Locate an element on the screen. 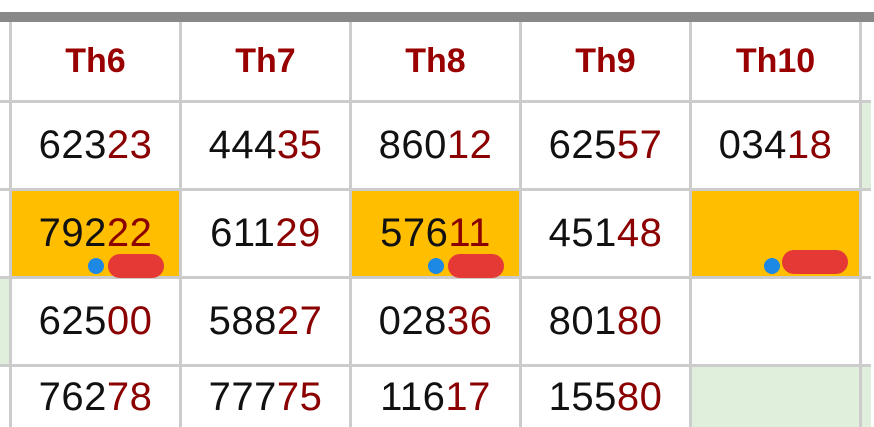 This screenshot has height=427, width=874. number-head: 155 is located at coordinates (582, 396).